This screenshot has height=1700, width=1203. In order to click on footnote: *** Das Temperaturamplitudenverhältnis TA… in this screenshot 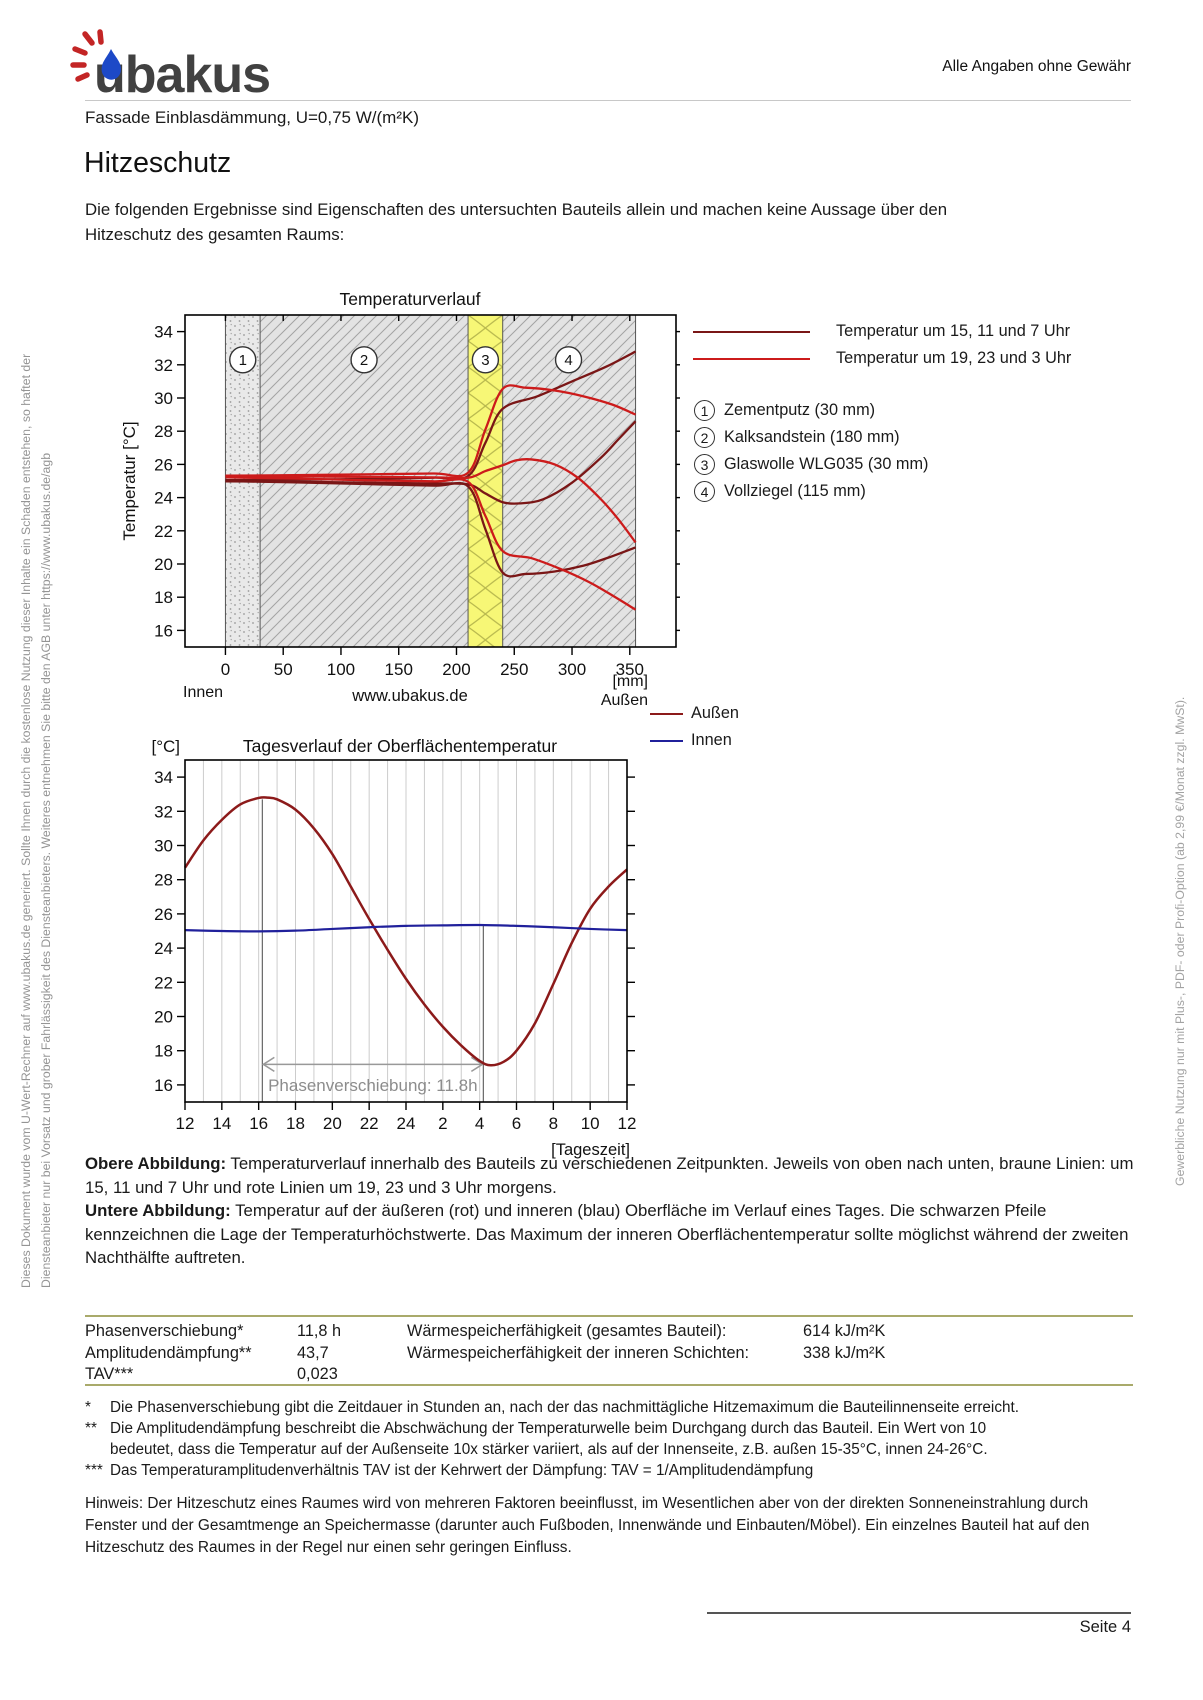, I will do `click(609, 1470)`.